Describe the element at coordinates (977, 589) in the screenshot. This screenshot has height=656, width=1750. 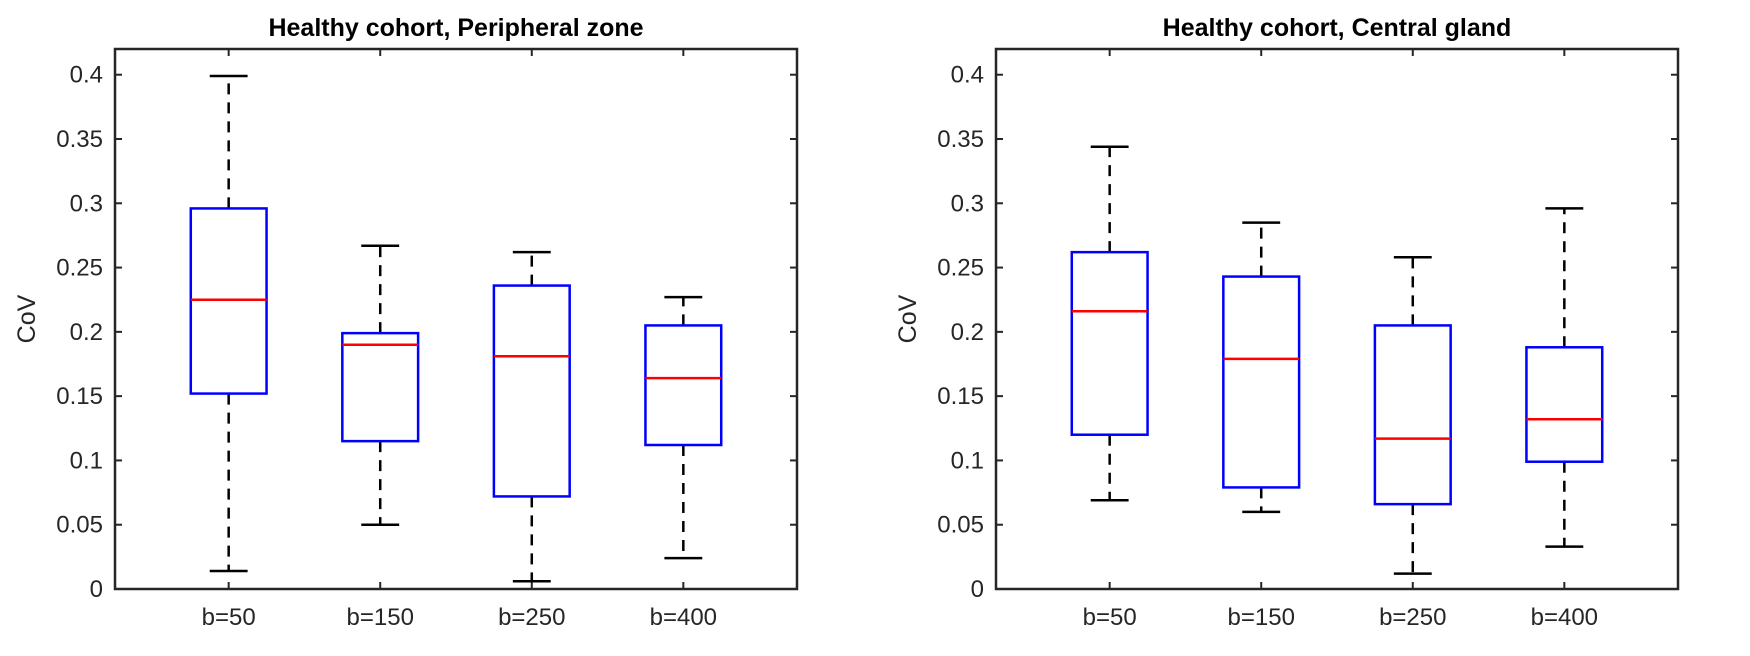
I see `central-gland-y-tick-label: 0` at that location.